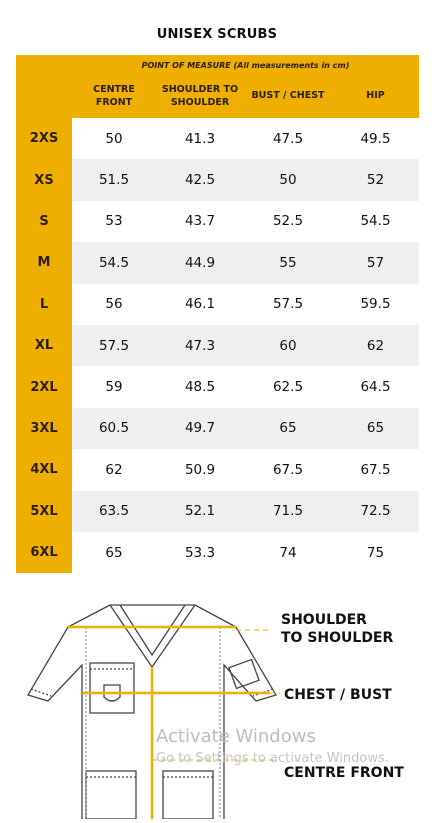 Image resolution: width=448 pixels, height=823 pixels. Describe the element at coordinates (44, 552) in the screenshot. I see `size-label: 6XL` at that location.